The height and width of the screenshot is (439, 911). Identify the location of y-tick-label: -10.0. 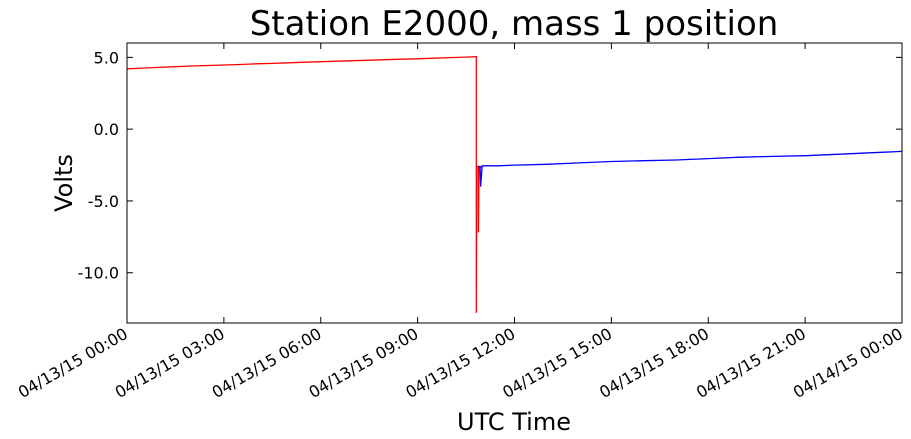
(98, 273).